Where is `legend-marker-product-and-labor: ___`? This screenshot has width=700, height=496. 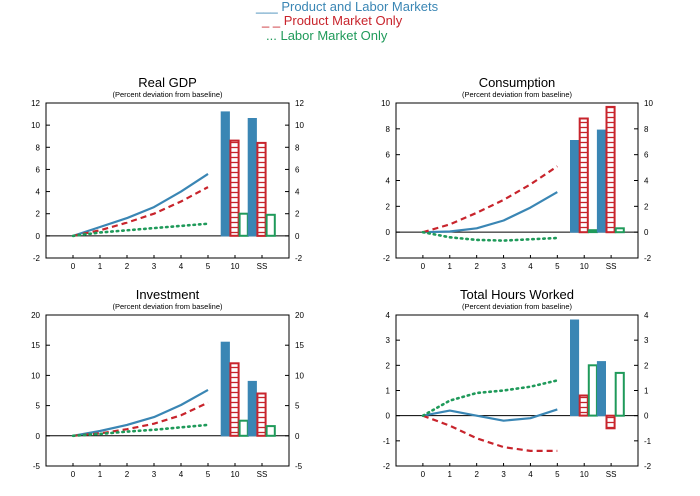
legend-marker-product-and-labor: ___ is located at coordinates (267, 7).